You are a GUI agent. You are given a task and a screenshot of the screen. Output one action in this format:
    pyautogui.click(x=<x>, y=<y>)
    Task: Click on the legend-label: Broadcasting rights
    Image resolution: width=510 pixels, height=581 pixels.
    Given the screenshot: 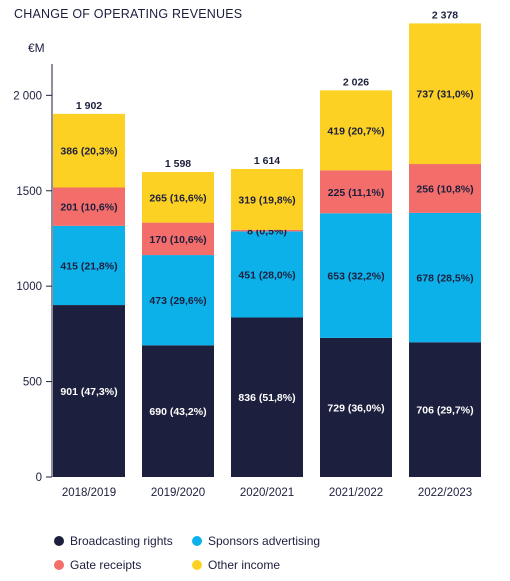 What is the action you would take?
    pyautogui.click(x=121, y=541)
    